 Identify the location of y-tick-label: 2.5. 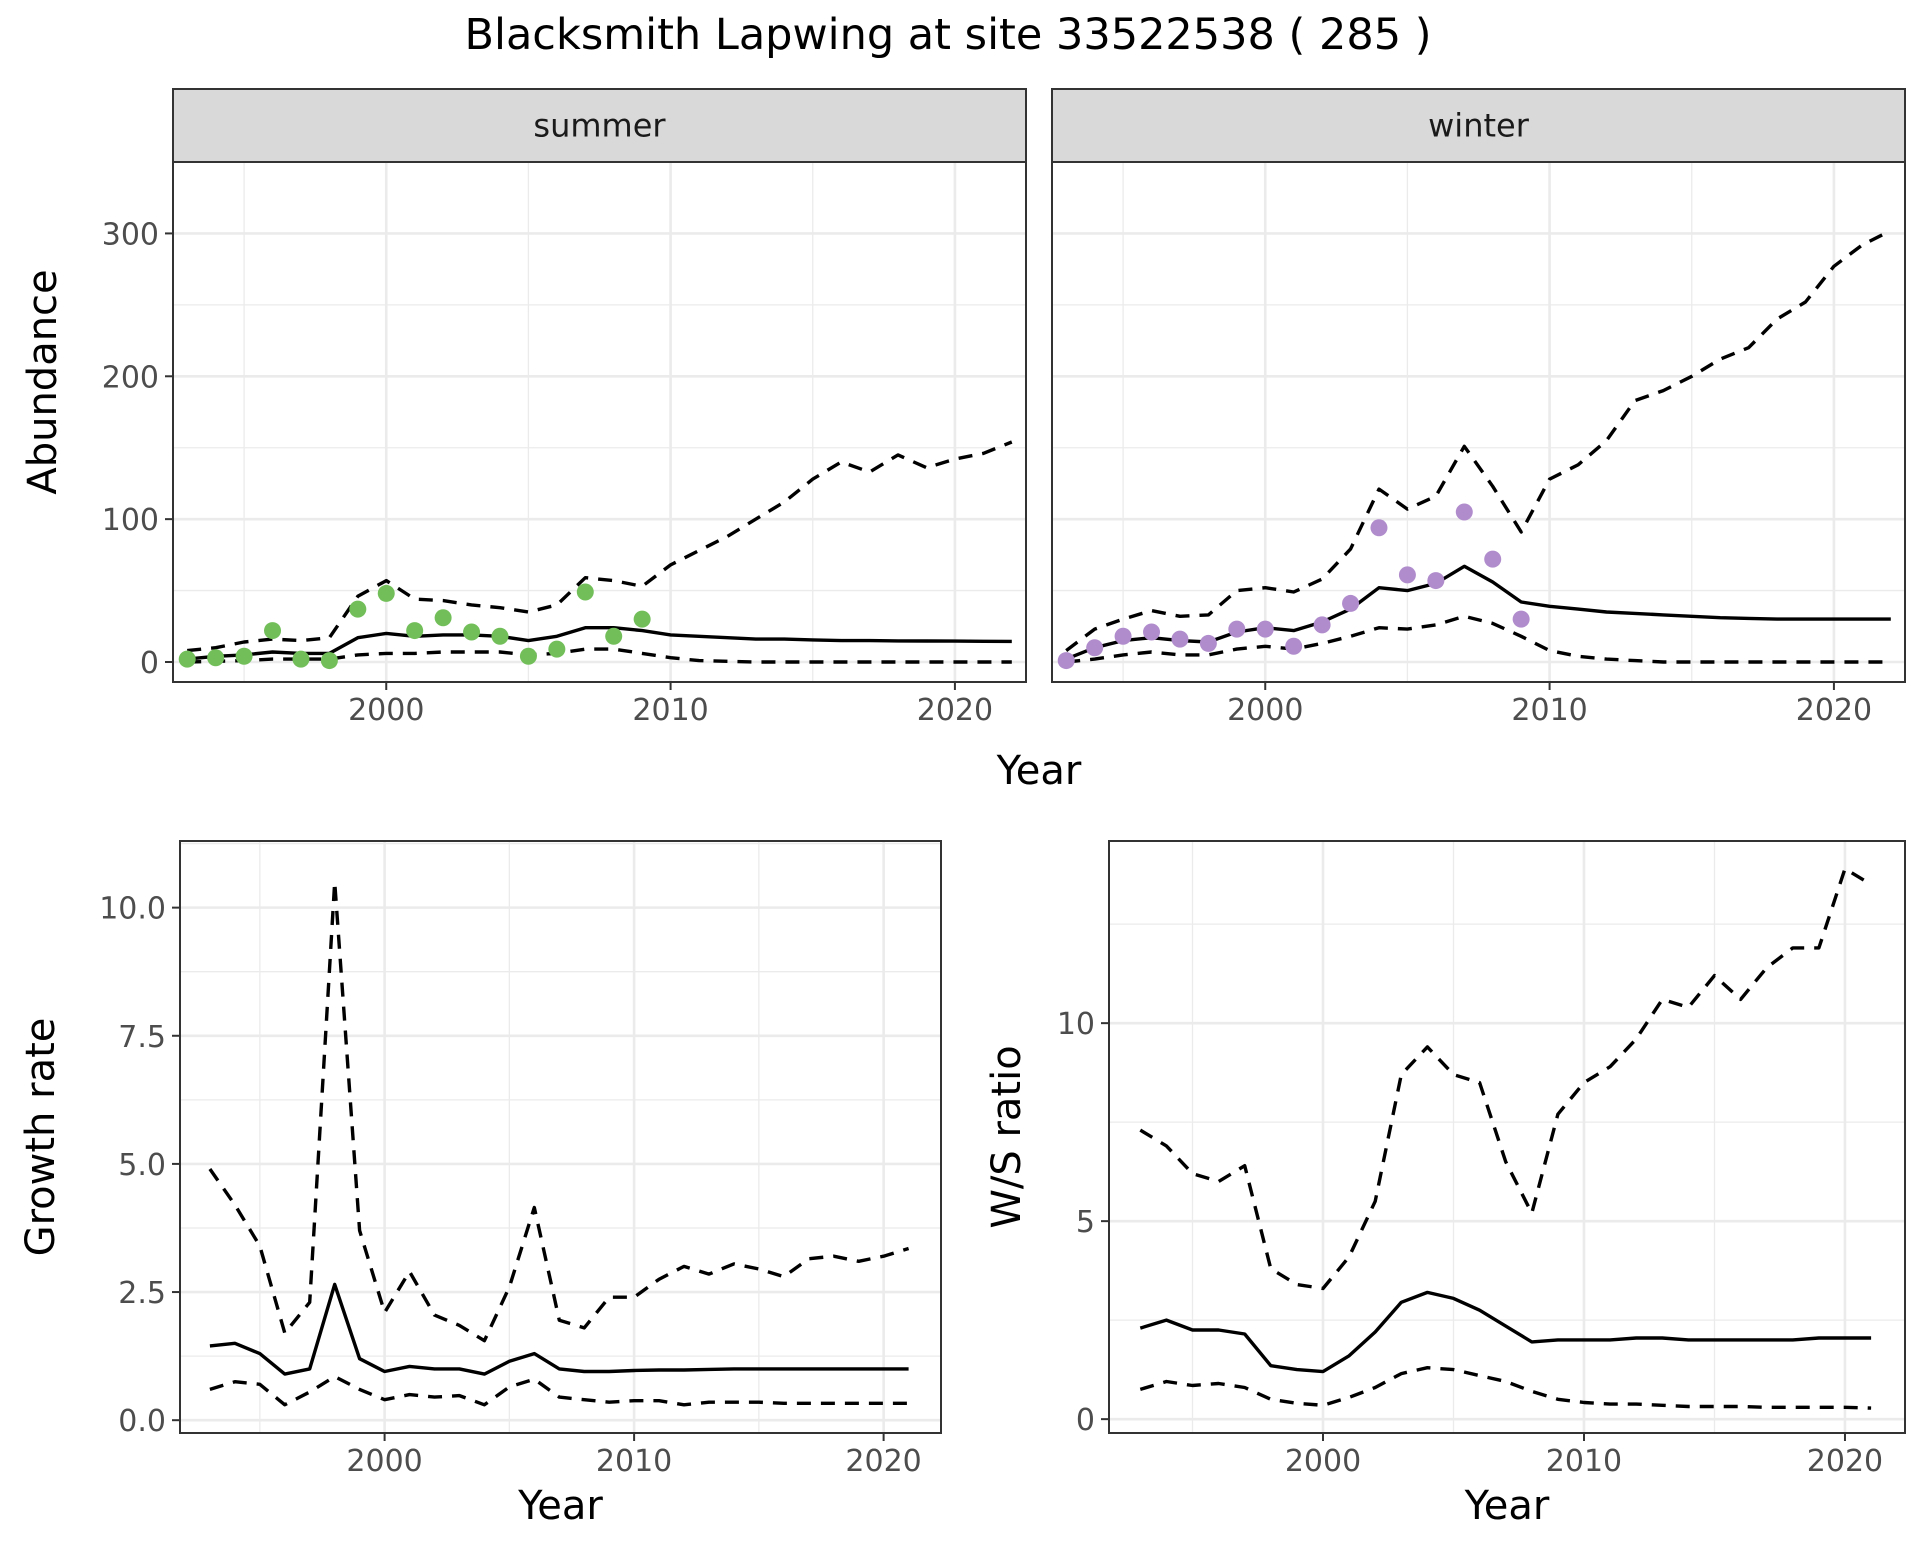
(142, 1293).